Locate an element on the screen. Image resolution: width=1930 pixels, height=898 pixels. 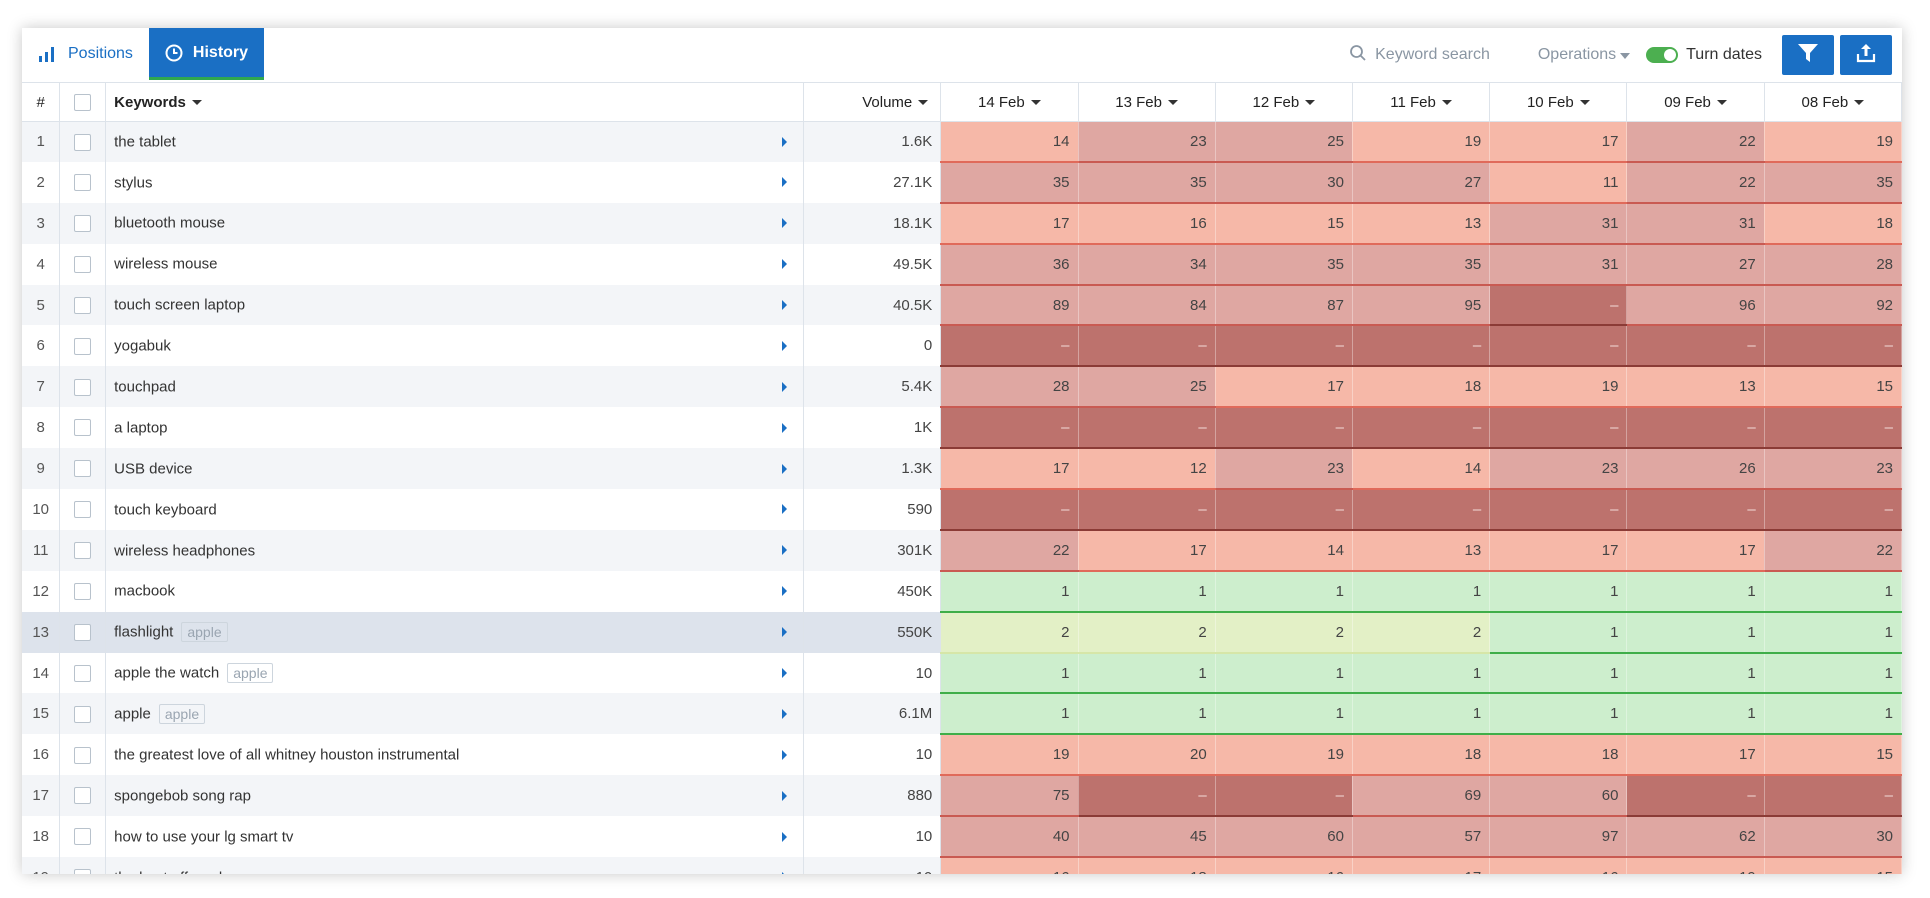
position-cell: 57 is located at coordinates (1421, 837).